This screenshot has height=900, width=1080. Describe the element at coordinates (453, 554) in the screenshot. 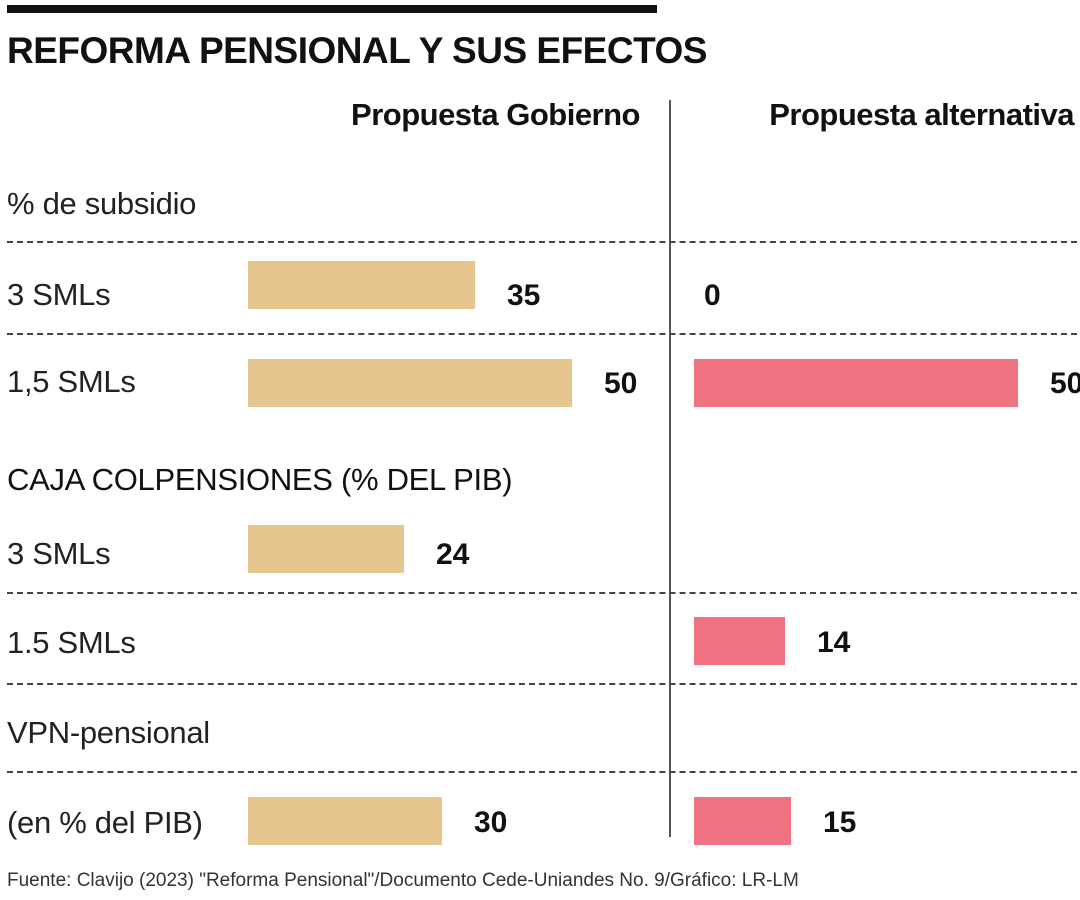

I see `value-gobierno-row-3: 24` at that location.